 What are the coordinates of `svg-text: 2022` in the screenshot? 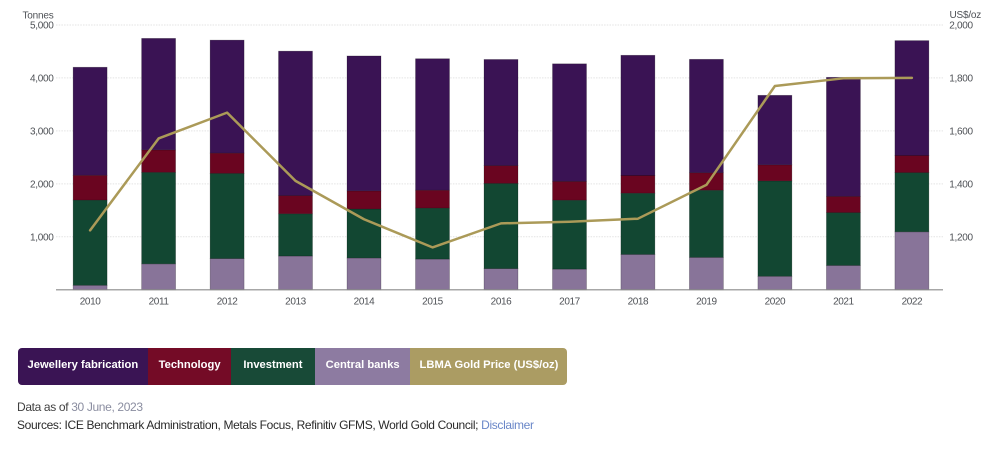 It's located at (912, 302).